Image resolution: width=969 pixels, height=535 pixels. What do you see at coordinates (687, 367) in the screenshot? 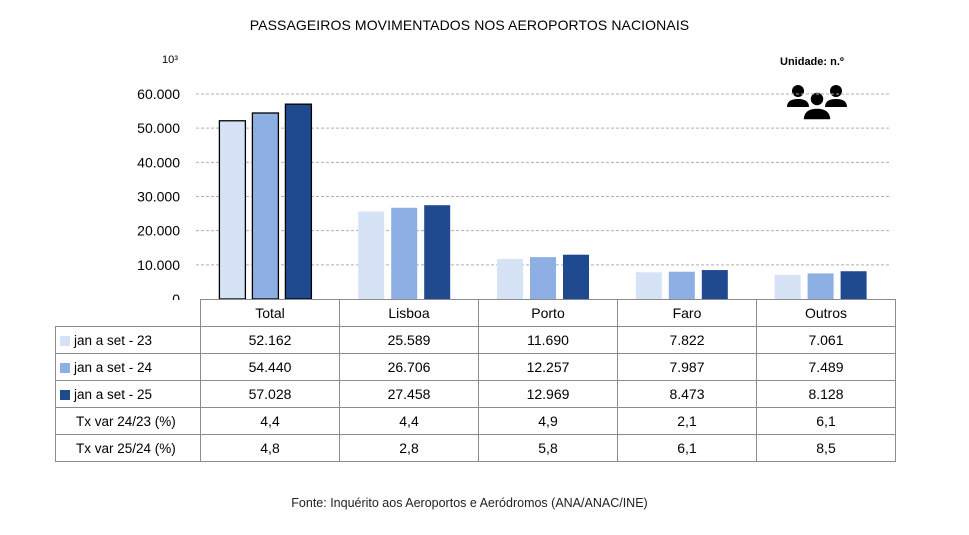
I see `data-value: 7.987` at bounding box center [687, 367].